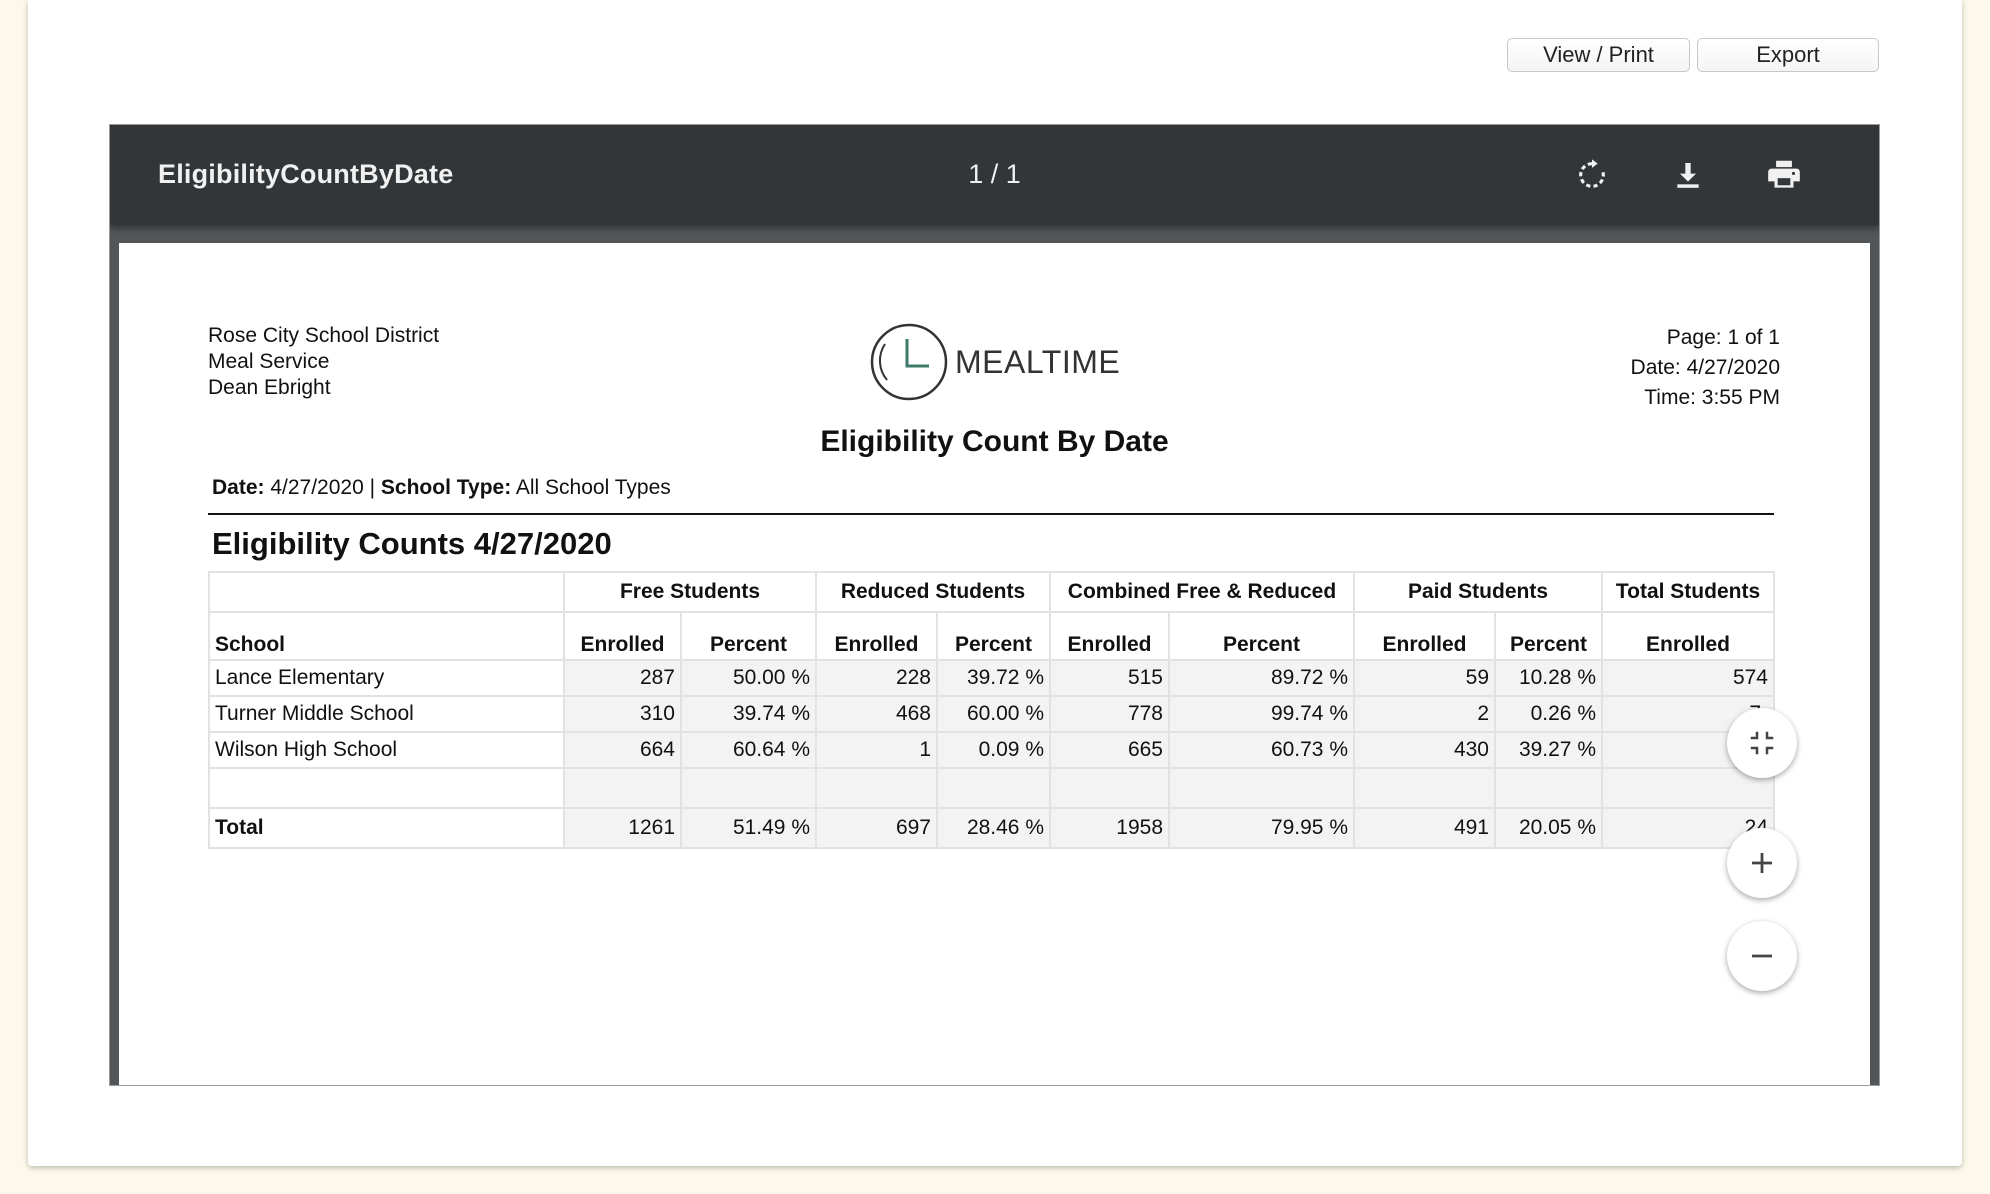 This screenshot has height=1194, width=1990. What do you see at coordinates (269, 387) in the screenshot?
I see `user-name: Dean Ebright` at bounding box center [269, 387].